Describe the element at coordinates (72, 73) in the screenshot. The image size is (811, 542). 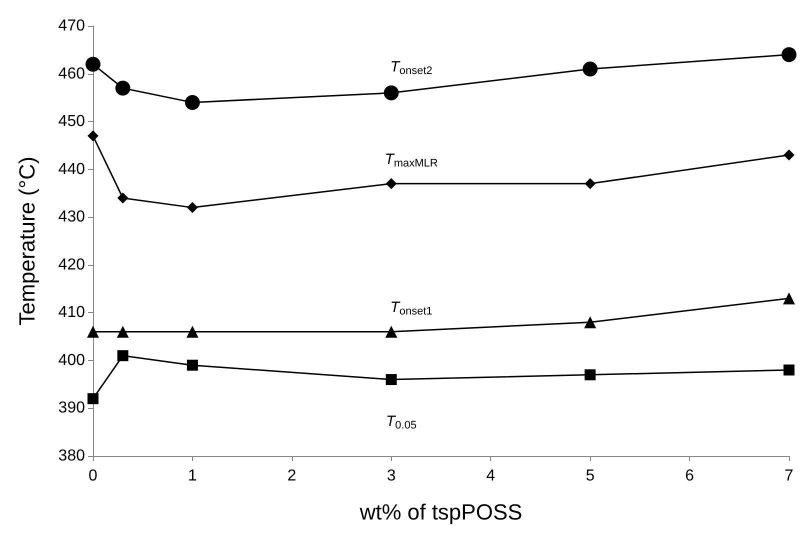
I see `y-tick-label: 460` at that location.